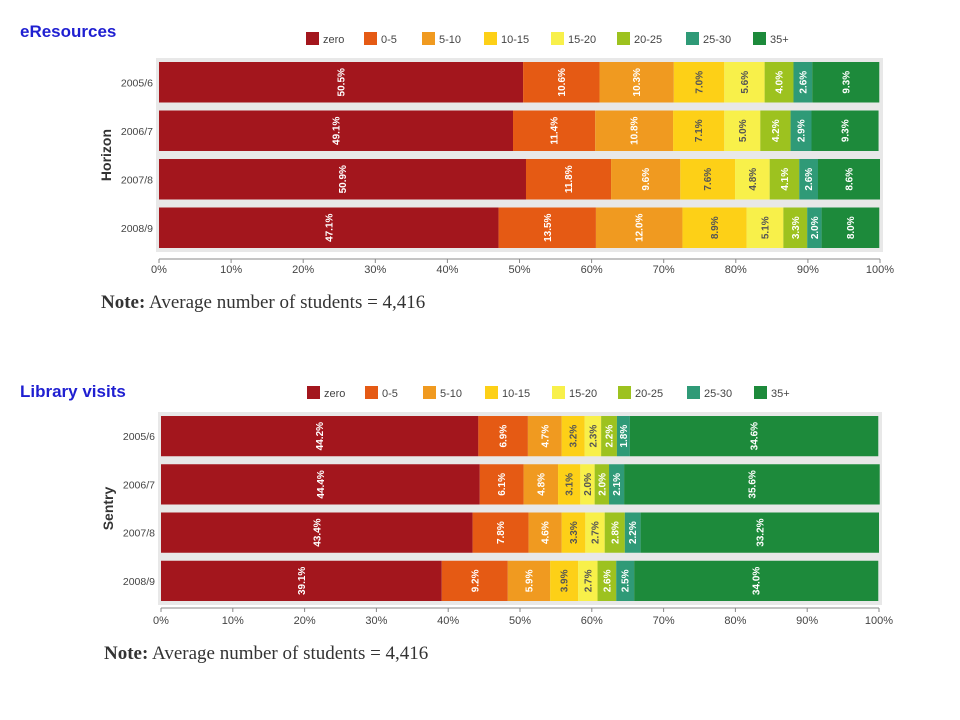 This screenshot has height=720, width=960. Describe the element at coordinates (68, 31) in the screenshot. I see `section-title-eresources: eResources` at that location.